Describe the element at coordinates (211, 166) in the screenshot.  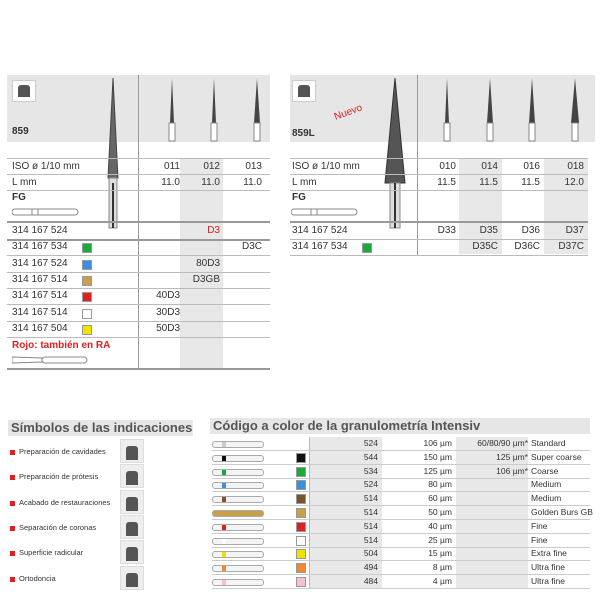
I see `iso-value: 012` at that location.